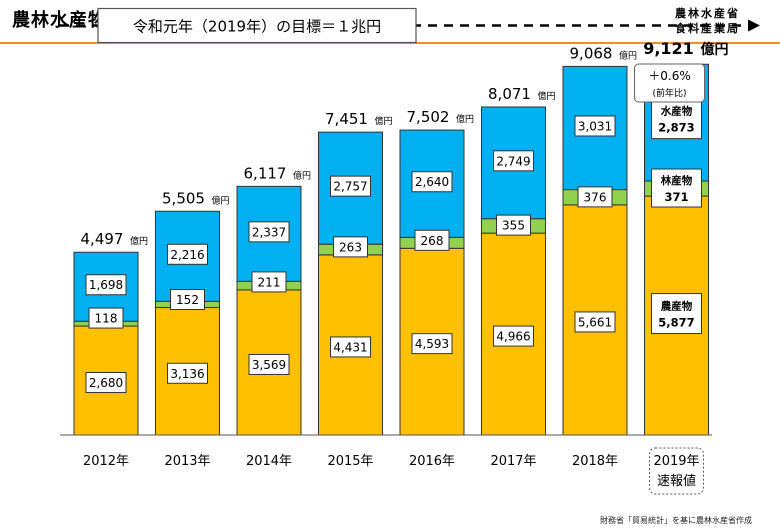  I want to click on x-tick-label-2: 2014年, so click(269, 461).